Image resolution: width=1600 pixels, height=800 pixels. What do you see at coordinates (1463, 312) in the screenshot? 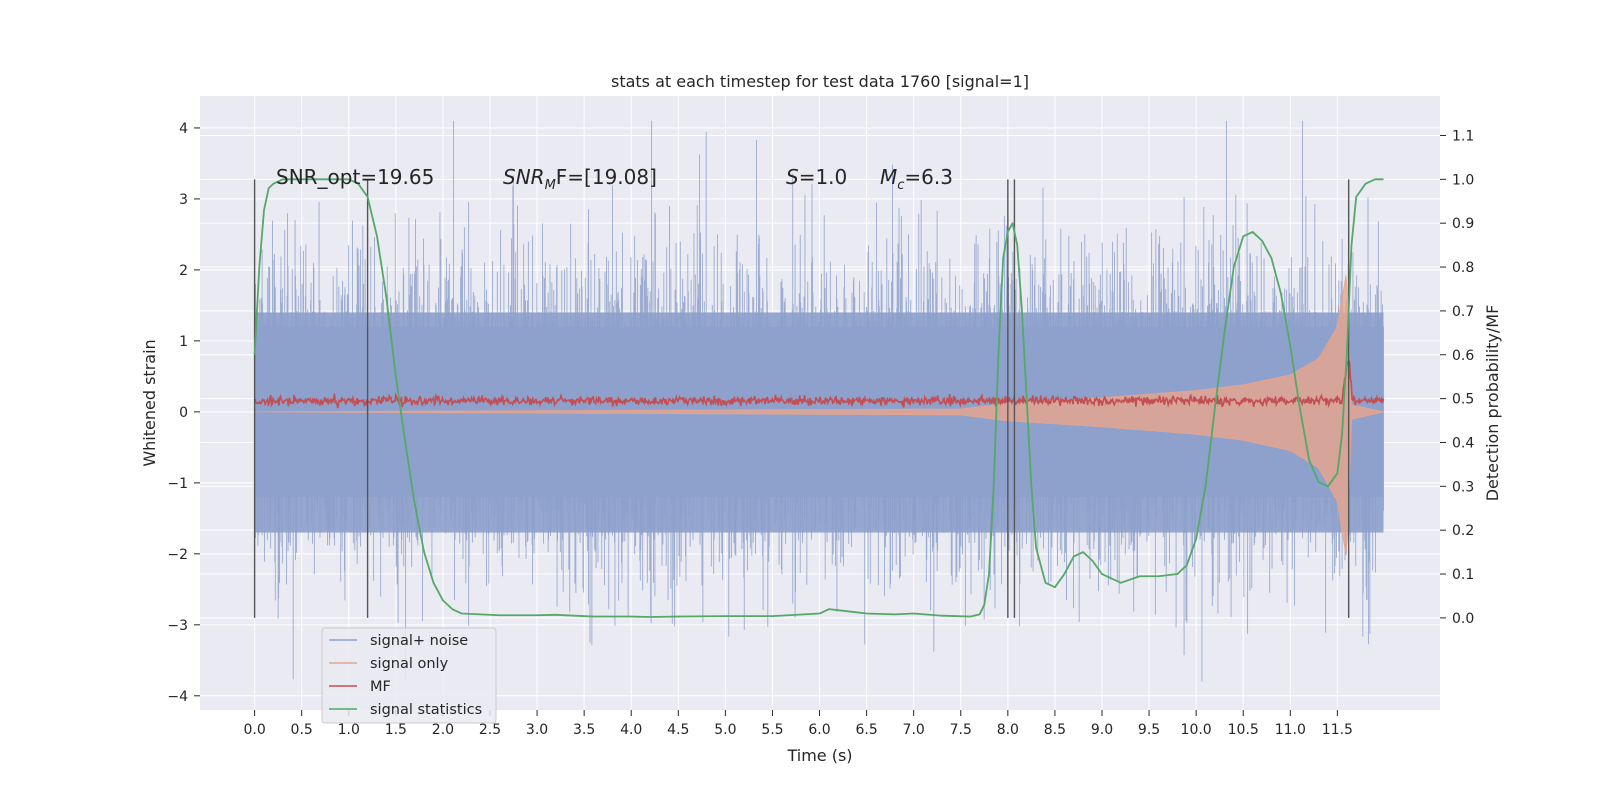
I see `y-right-tick-label-4: 0.7` at bounding box center [1463, 312].